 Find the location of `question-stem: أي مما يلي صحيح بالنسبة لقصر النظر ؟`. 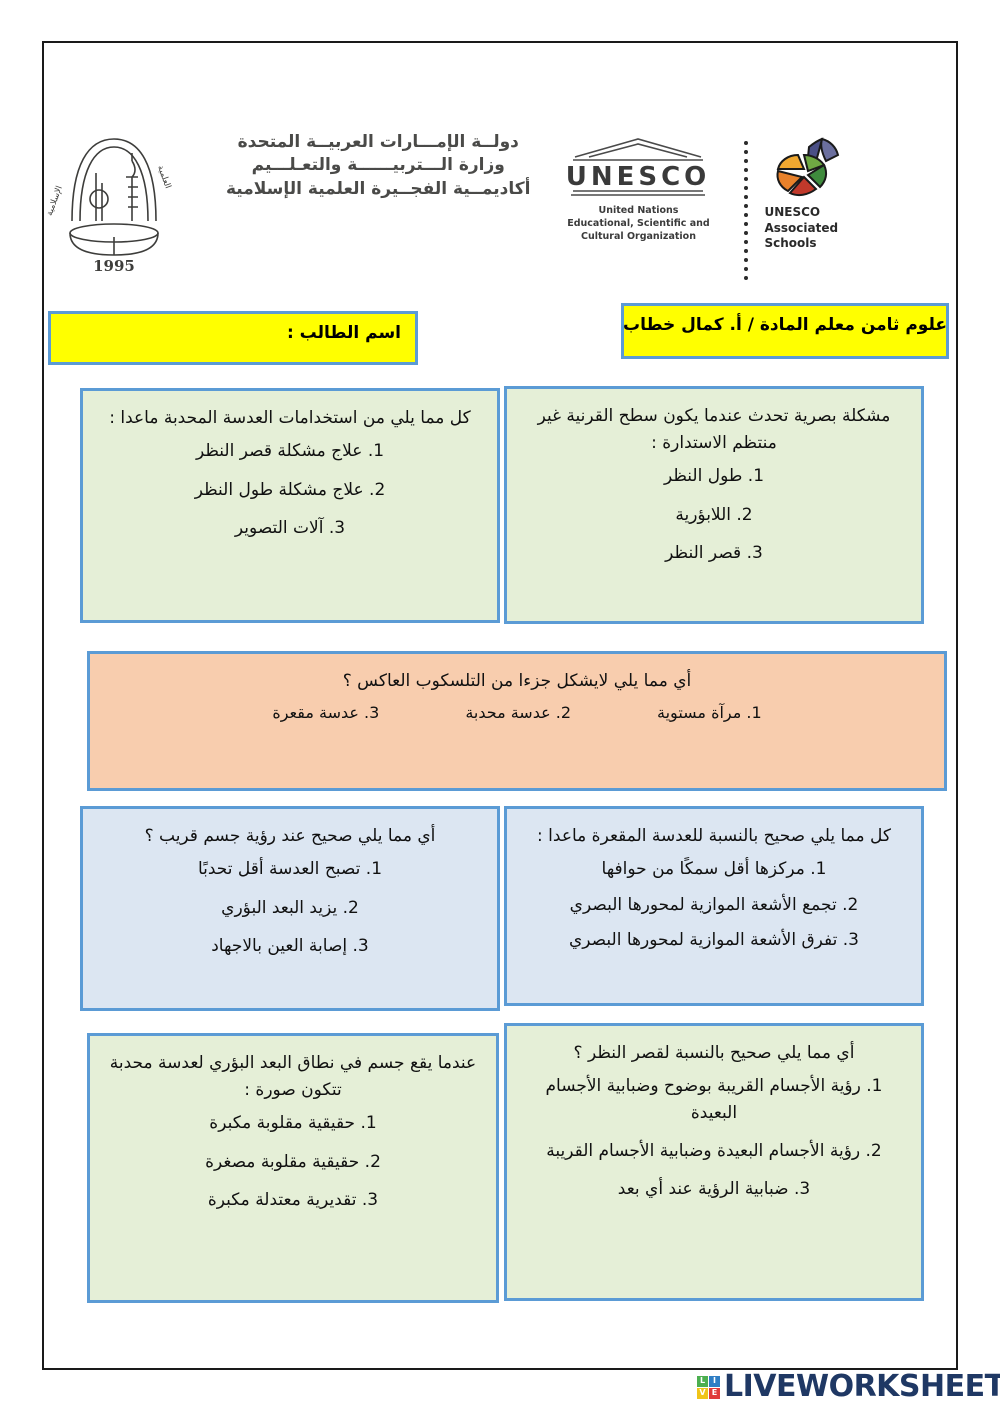

question-stem: أي مما يلي صحيح بالنسبة لقصر النظر ؟ is located at coordinates (714, 1053).